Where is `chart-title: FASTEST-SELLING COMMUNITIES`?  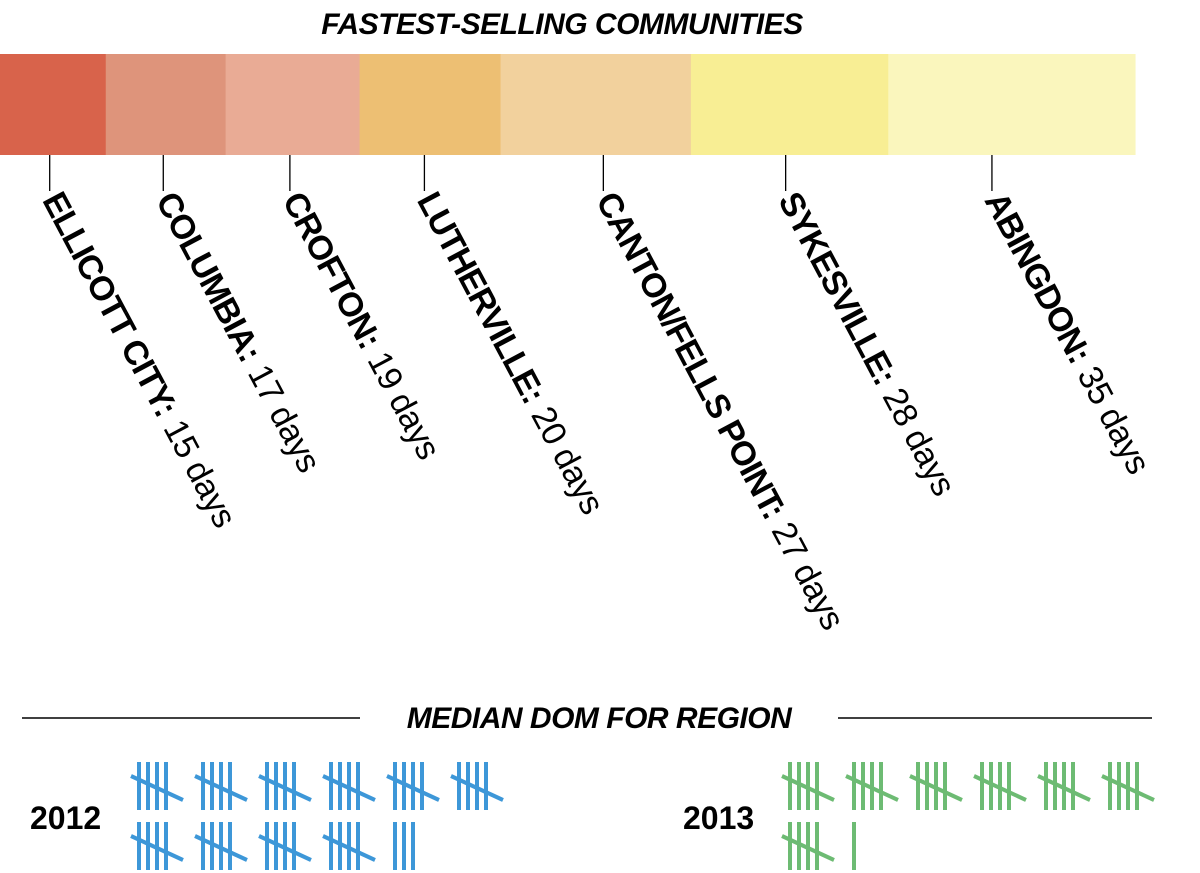 chart-title: FASTEST-SELLING COMMUNITIES is located at coordinates (562, 24).